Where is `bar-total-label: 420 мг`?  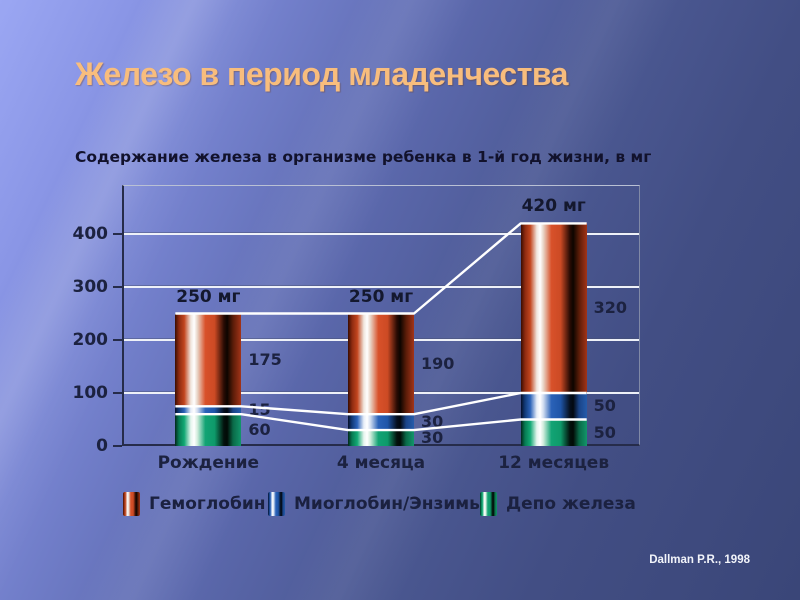 bar-total-label: 420 мг is located at coordinates (553, 206).